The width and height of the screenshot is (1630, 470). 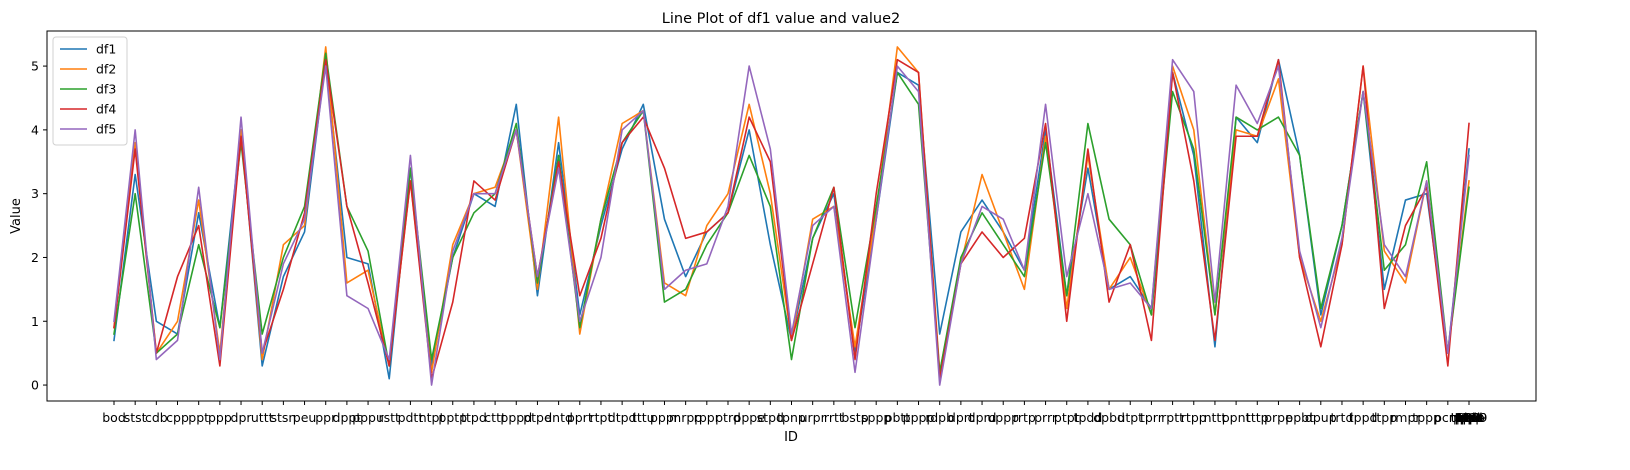 What do you see at coordinates (834, 417) in the screenshot?
I see `x-tick-label: rrtt` at bounding box center [834, 417].